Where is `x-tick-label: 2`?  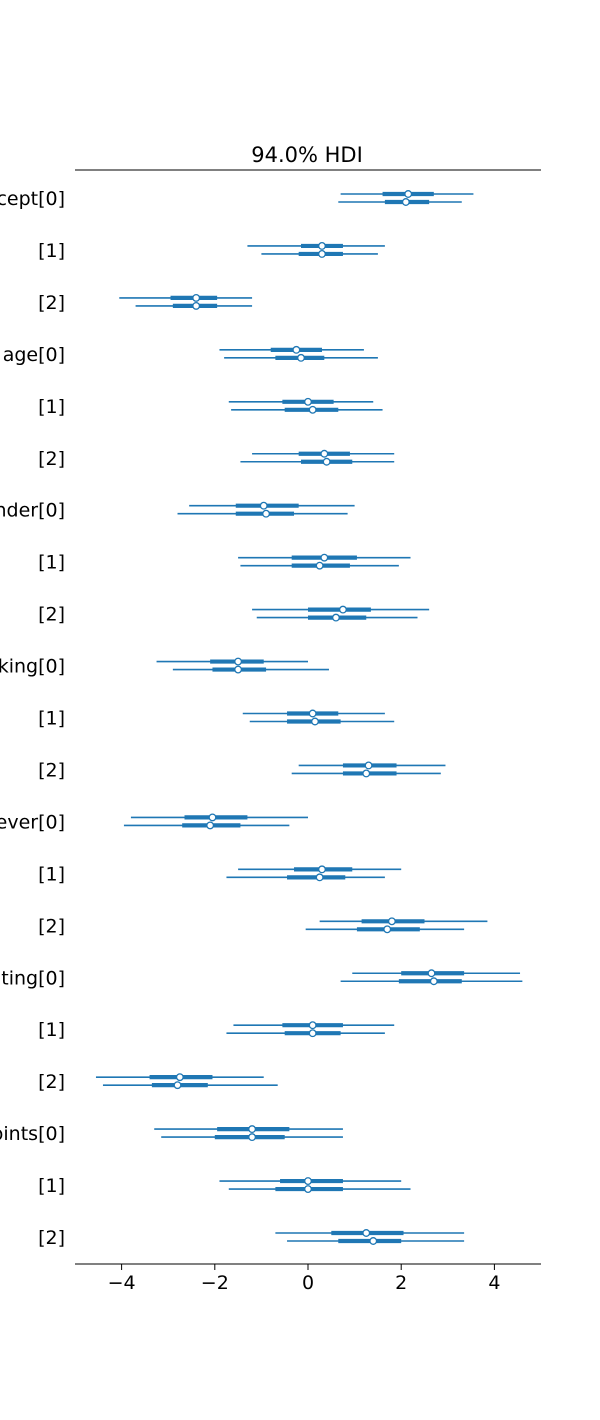 x-tick-label: 2 is located at coordinates (401, 1283).